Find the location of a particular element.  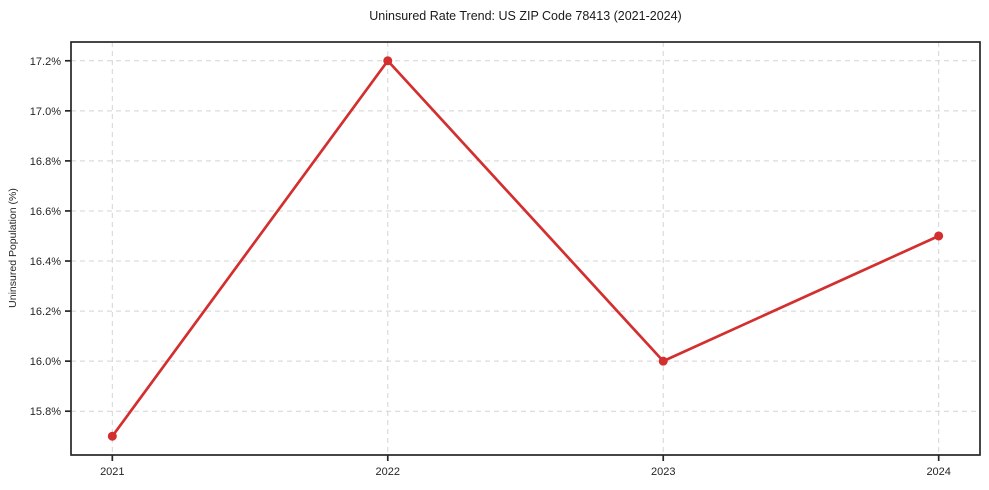

y-tick-label: 15.8% is located at coordinates (45, 412).